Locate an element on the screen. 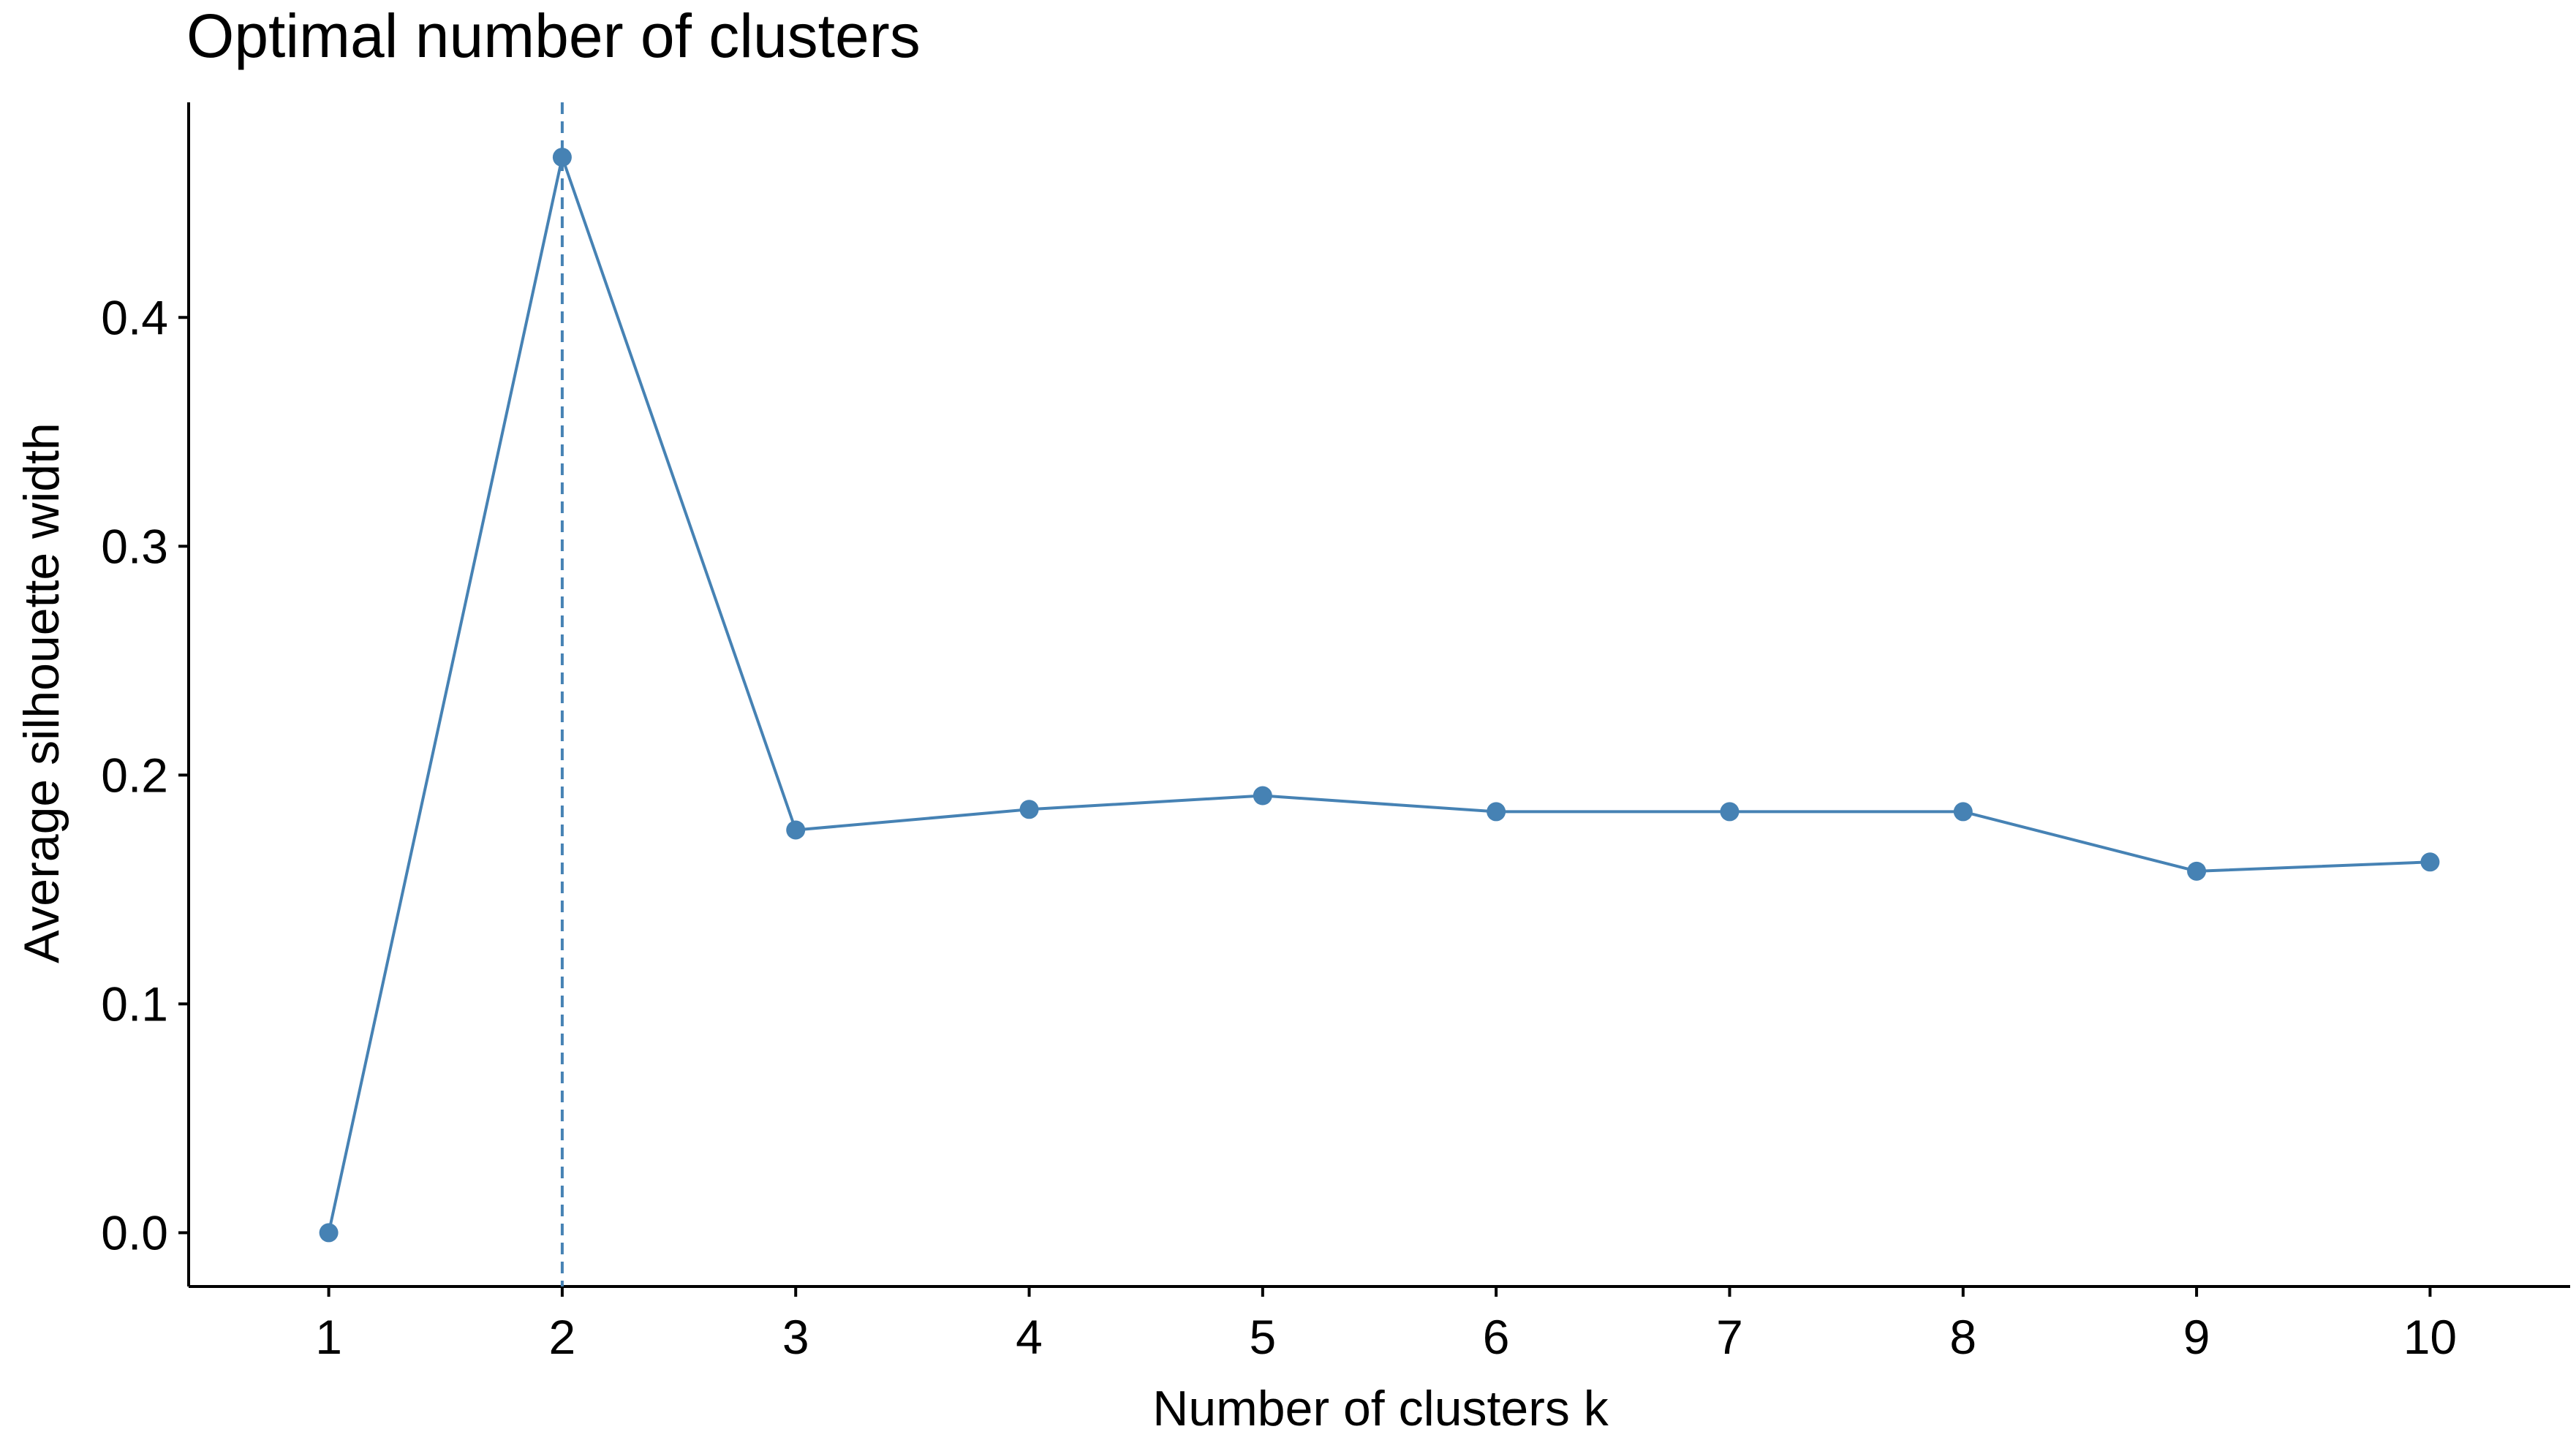 The height and width of the screenshot is (1440, 2576). x-tick-label: 8 is located at coordinates (1962, 1337).